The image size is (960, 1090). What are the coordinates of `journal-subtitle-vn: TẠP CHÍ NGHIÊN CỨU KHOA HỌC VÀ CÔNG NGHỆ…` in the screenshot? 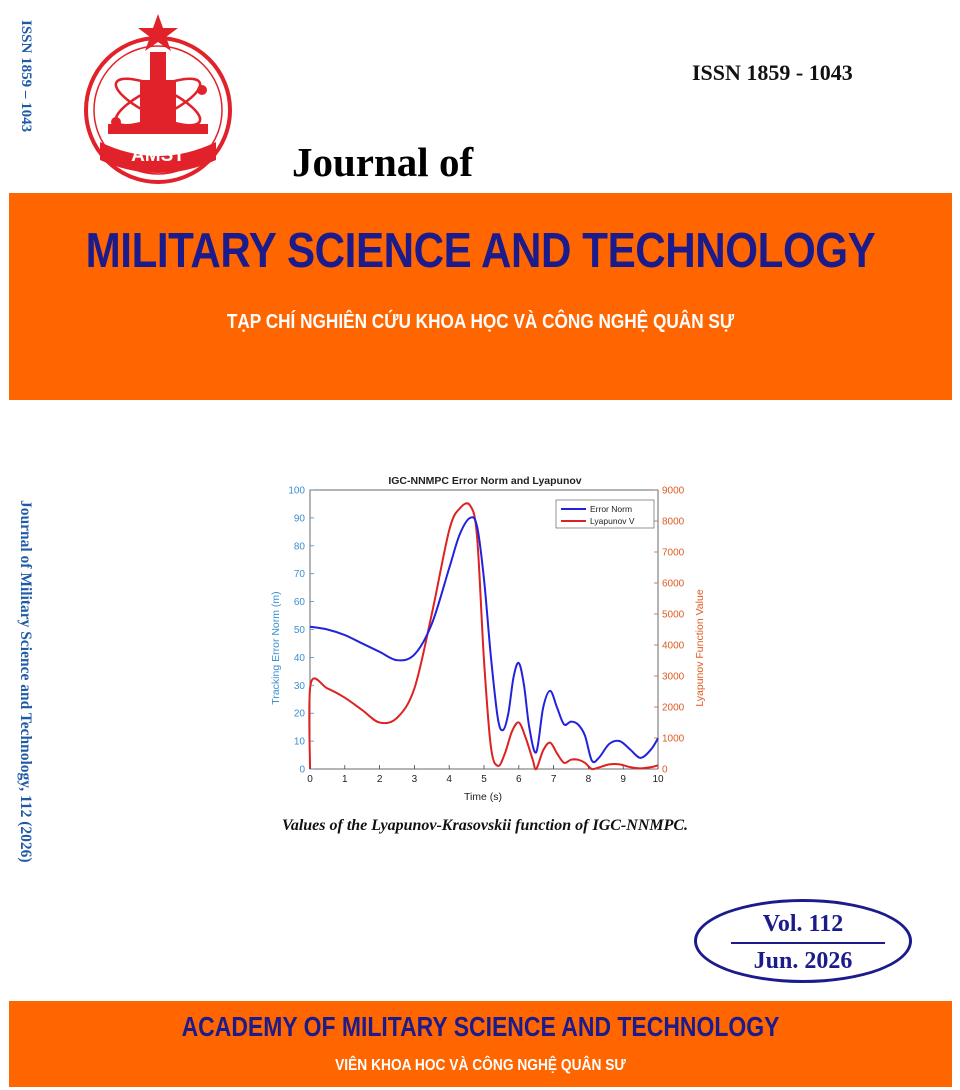 It's located at (480, 322).